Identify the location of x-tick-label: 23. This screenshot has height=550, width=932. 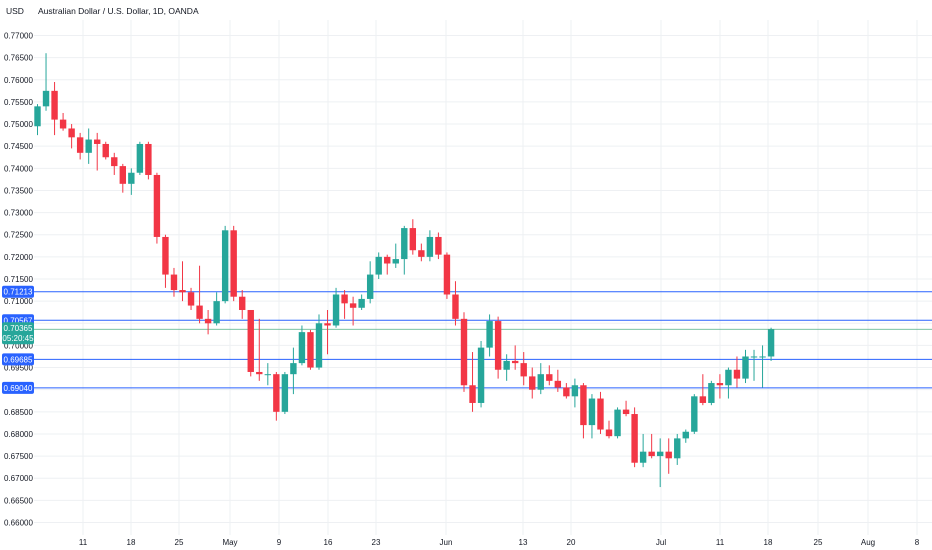
(376, 542).